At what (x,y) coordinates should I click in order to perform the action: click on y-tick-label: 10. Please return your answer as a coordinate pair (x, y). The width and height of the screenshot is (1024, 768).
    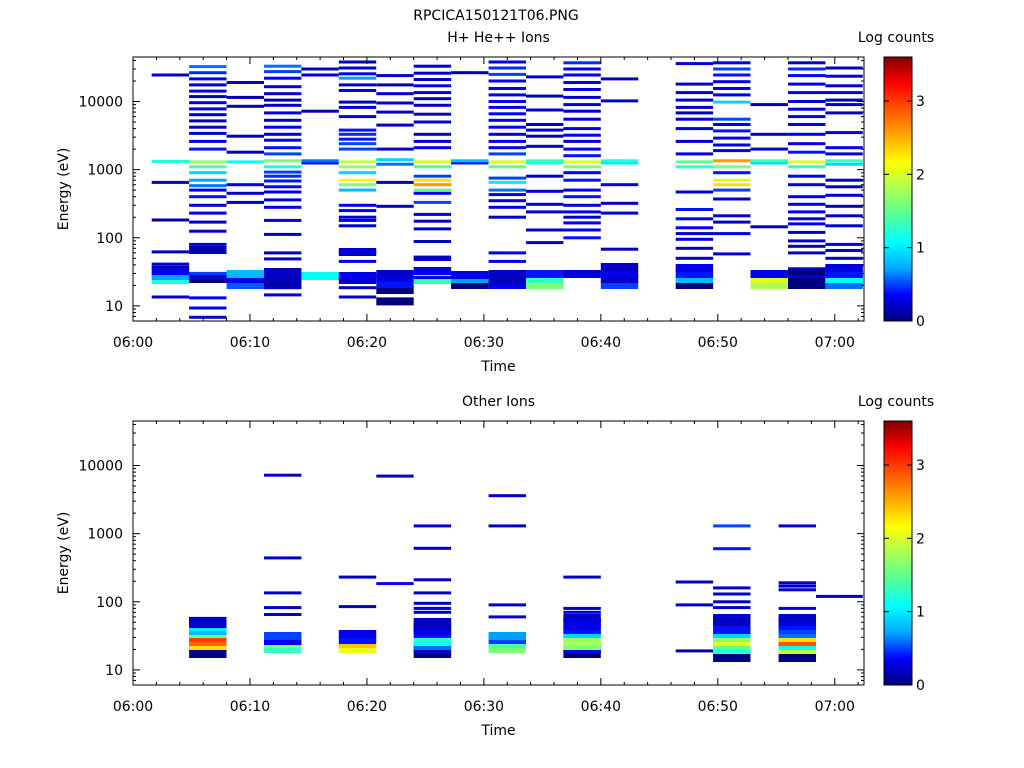
    Looking at the image, I should click on (114, 671).